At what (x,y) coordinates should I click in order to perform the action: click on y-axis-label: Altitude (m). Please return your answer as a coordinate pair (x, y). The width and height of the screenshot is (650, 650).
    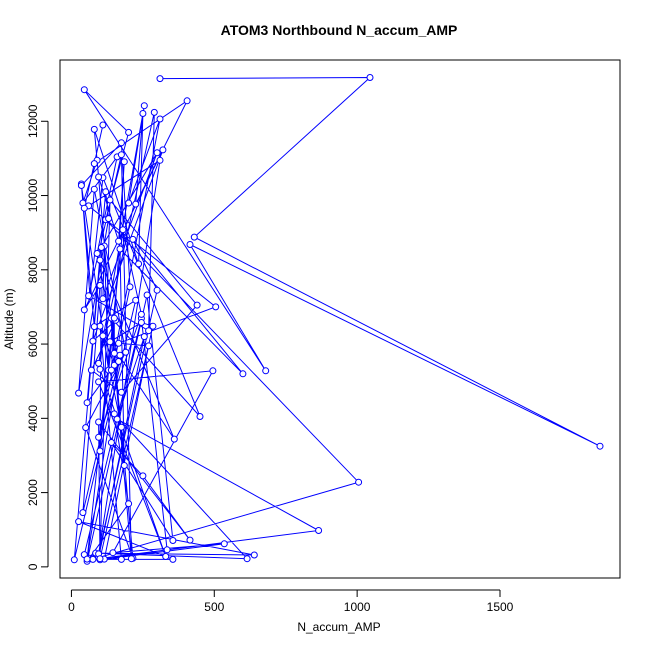
    Looking at the image, I should click on (9, 318).